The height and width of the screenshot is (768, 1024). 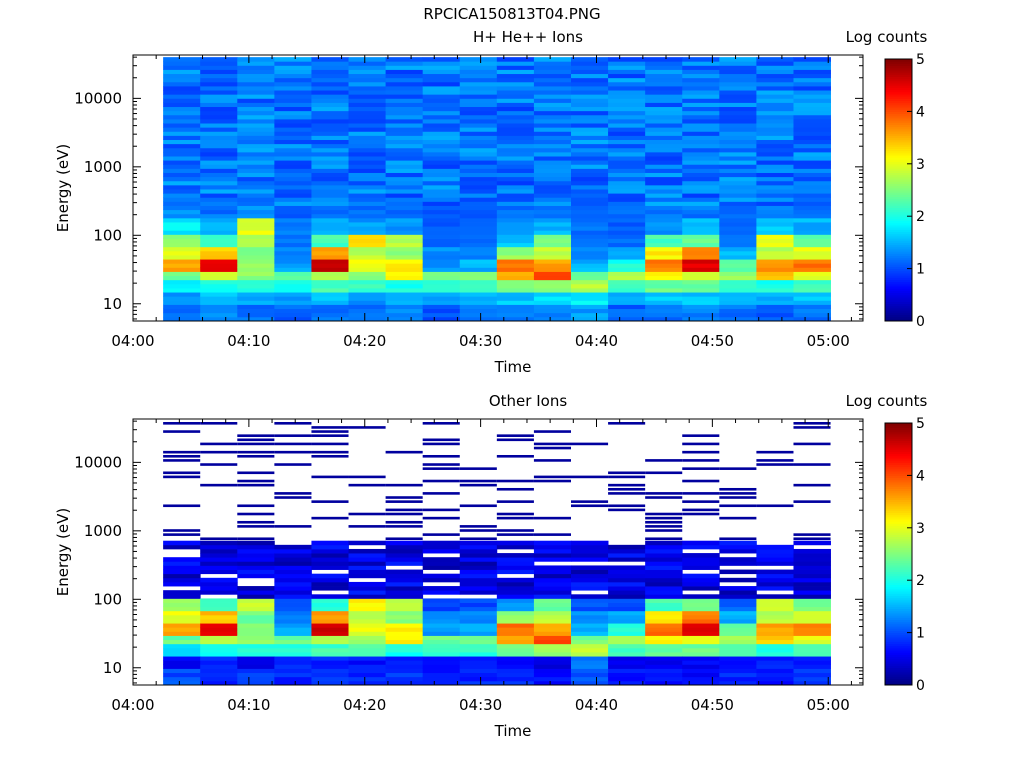 What do you see at coordinates (112, 304) in the screenshot?
I see `y-tick-label: 10` at bounding box center [112, 304].